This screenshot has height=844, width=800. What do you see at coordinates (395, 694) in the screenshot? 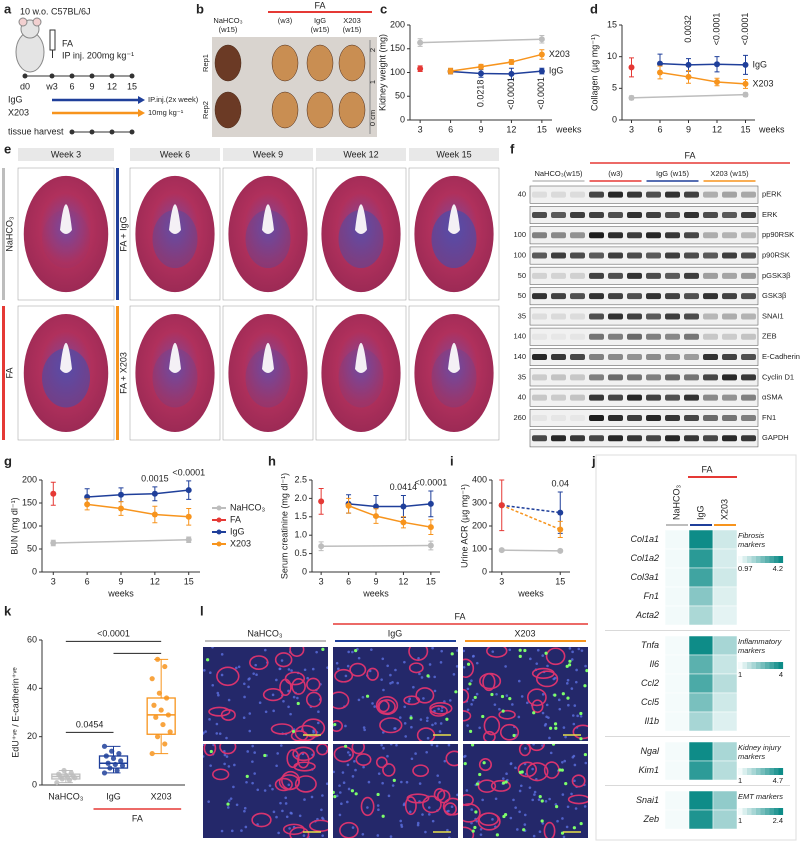
I see `micrograph` at bounding box center [395, 694].